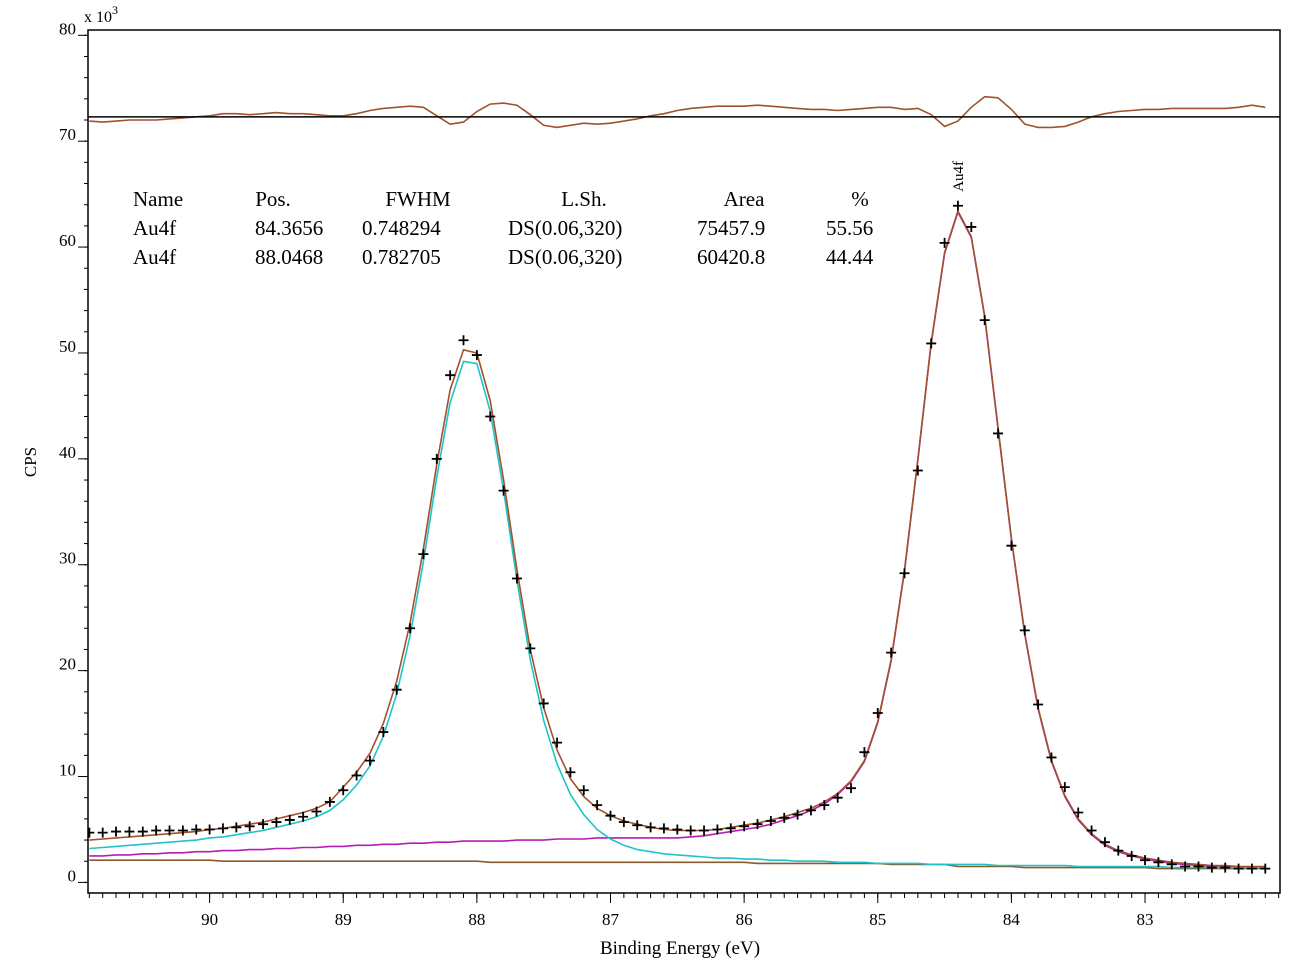  What do you see at coordinates (67, 28) in the screenshot?
I see `y-tick-label: 80` at bounding box center [67, 28].